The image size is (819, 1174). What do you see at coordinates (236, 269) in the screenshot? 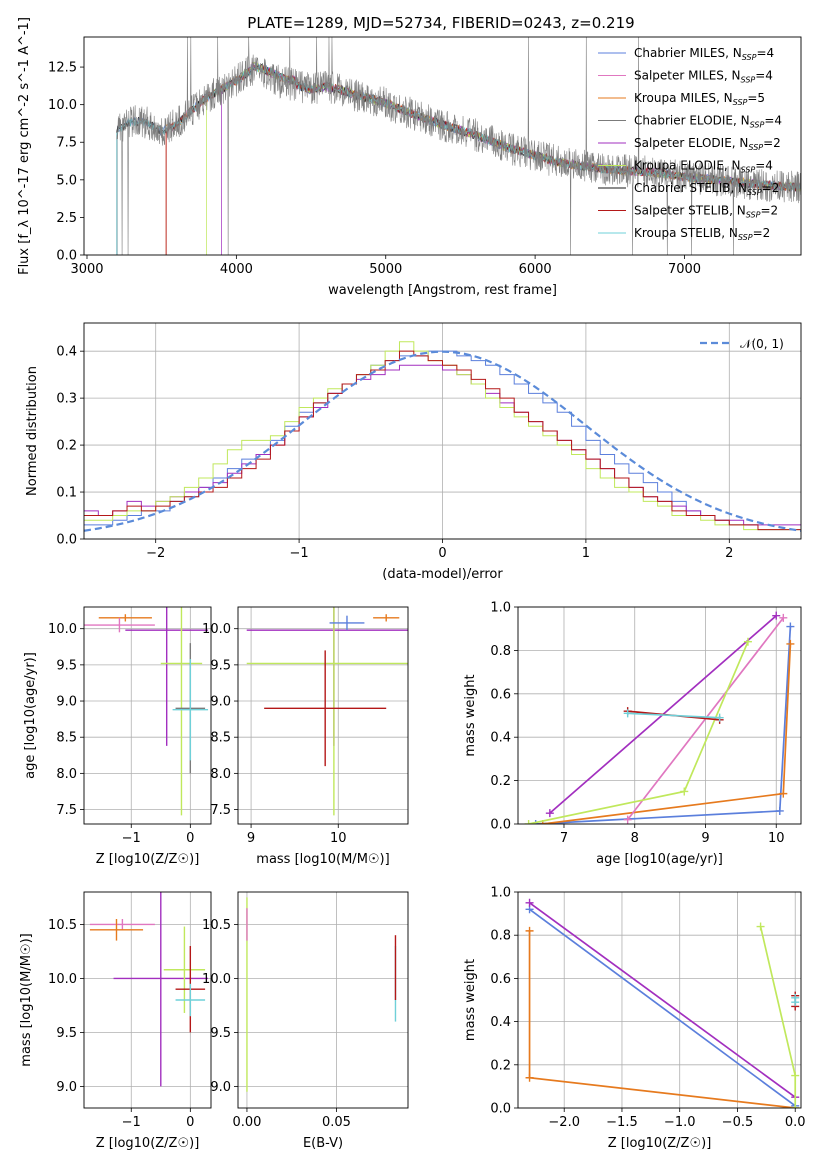
I see `spectrum-xtick-label: 4000` at bounding box center [236, 269].